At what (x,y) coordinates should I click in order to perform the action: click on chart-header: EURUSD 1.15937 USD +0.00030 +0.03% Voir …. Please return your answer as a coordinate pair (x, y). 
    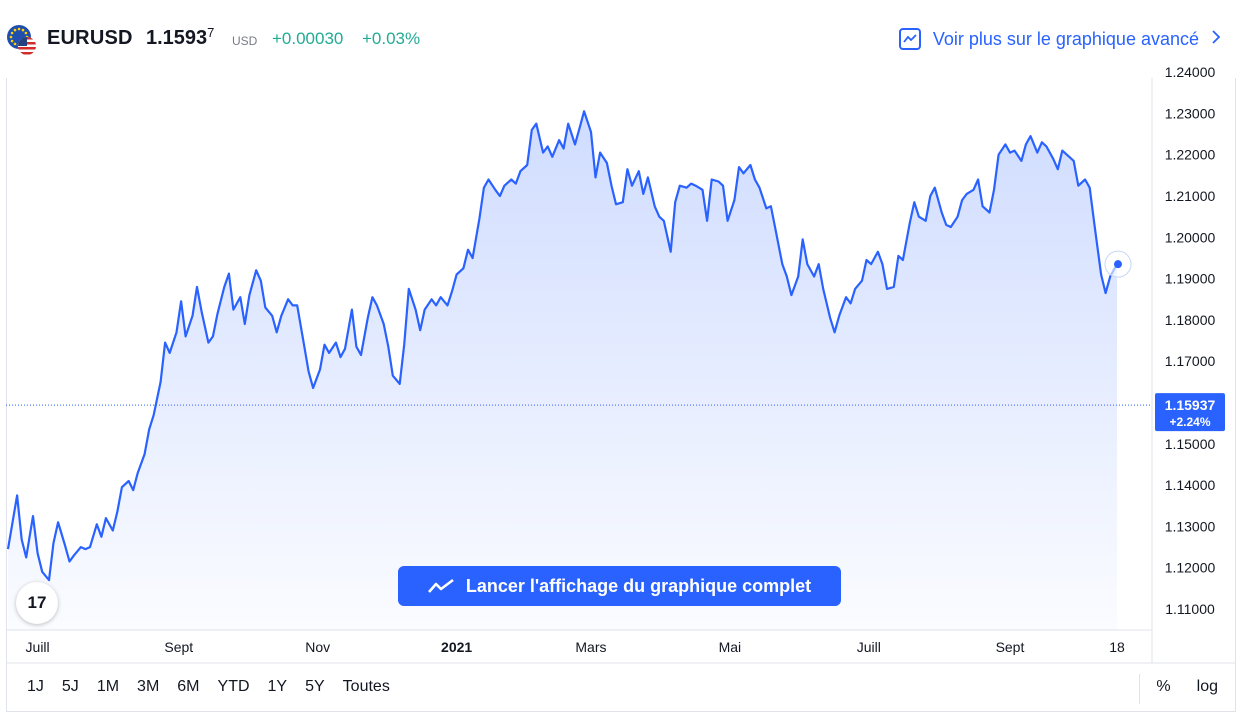
    Looking at the image, I should click on (621, 39).